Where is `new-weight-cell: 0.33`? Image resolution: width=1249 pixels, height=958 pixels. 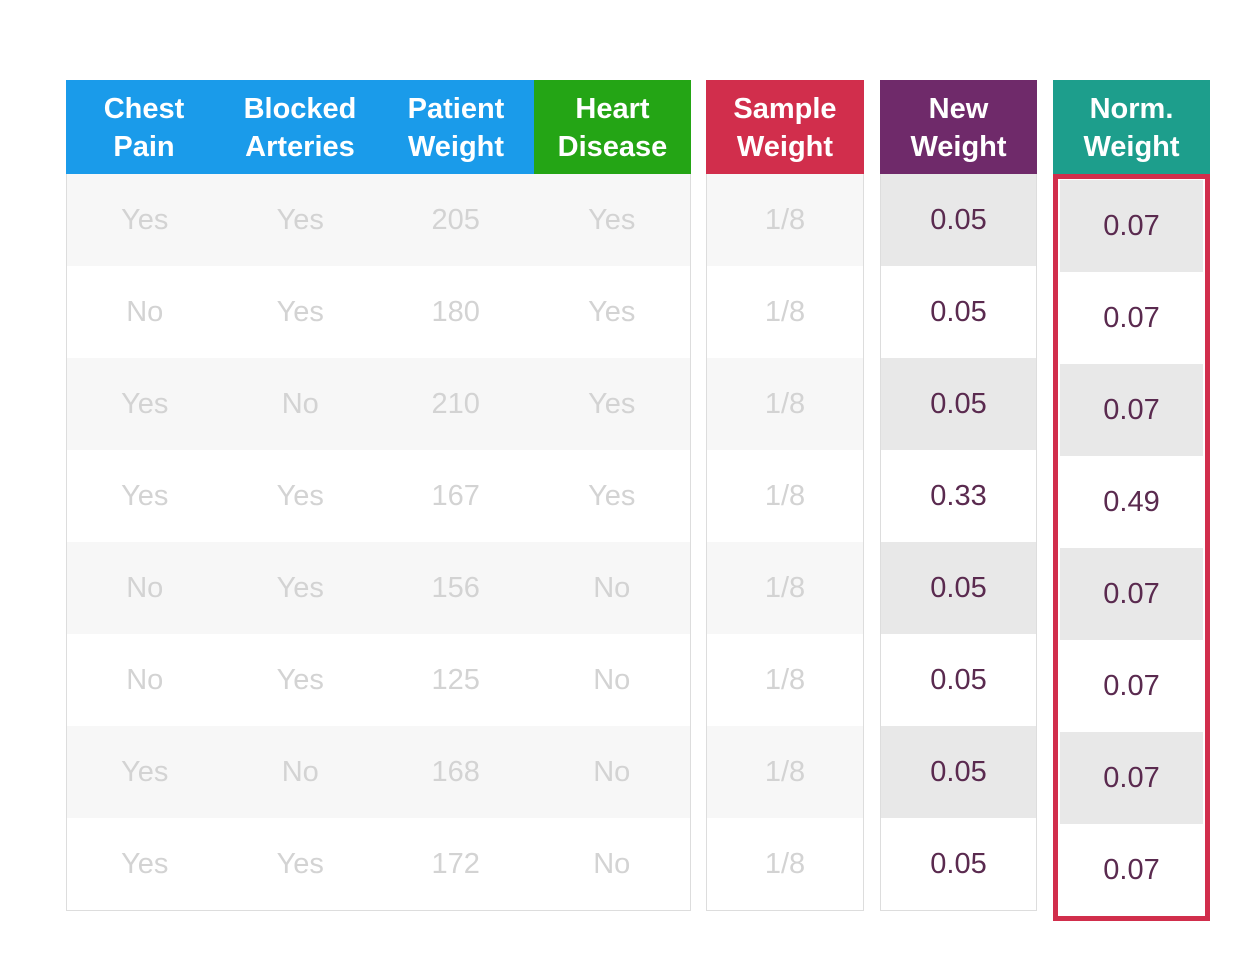 new-weight-cell: 0.33 is located at coordinates (958, 496).